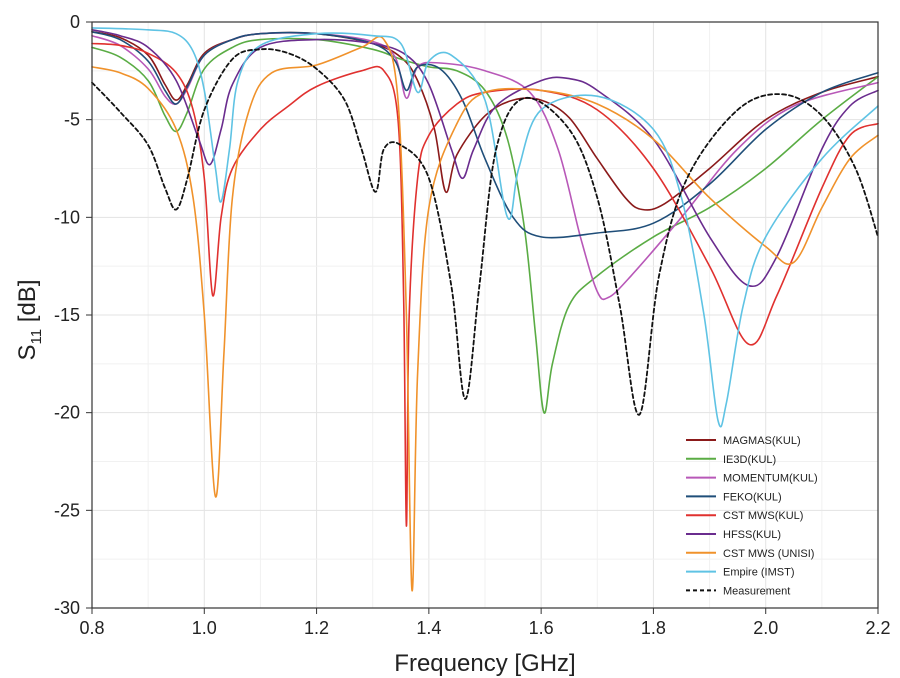 Image resolution: width=900 pixels, height=678 pixels. Describe the element at coordinates (763, 516) in the screenshot. I see `legend-label-cst-mws-kul: CST MWS(KUL)` at that location.